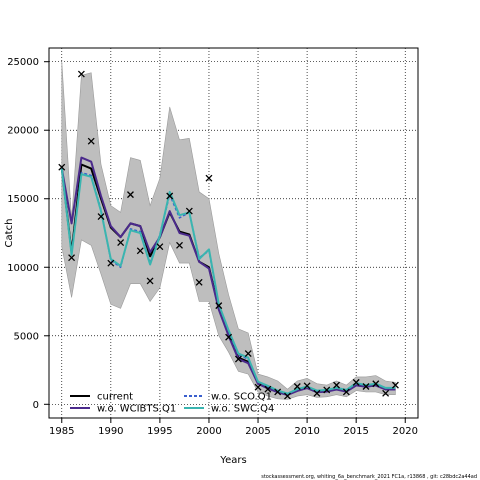 The image size is (480, 480). What do you see at coordinates (23, 62) in the screenshot?
I see `y-tick-label: 25000` at bounding box center [23, 62].